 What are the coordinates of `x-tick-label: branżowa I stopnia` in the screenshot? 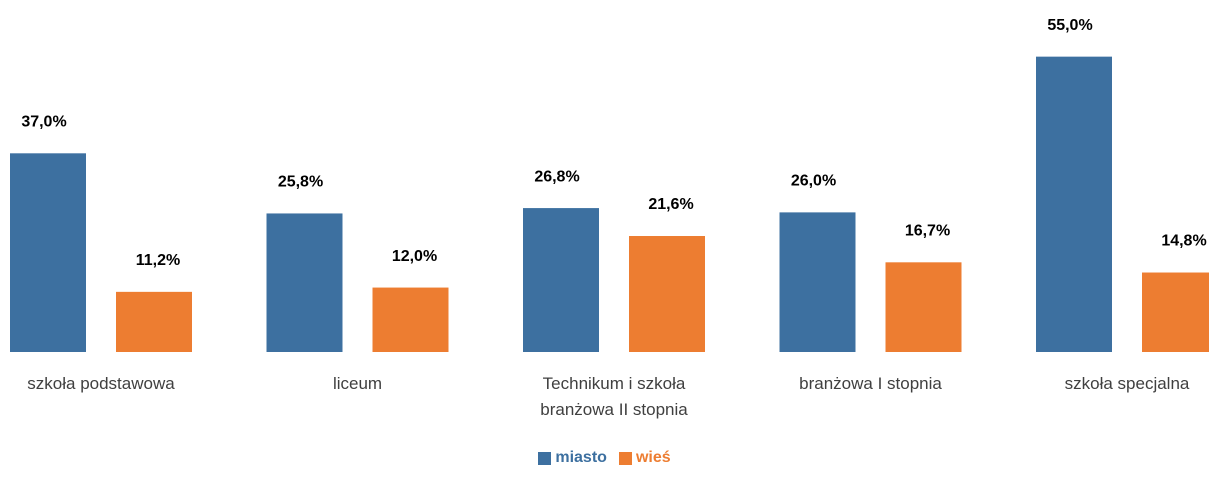 It's located at (870, 383).